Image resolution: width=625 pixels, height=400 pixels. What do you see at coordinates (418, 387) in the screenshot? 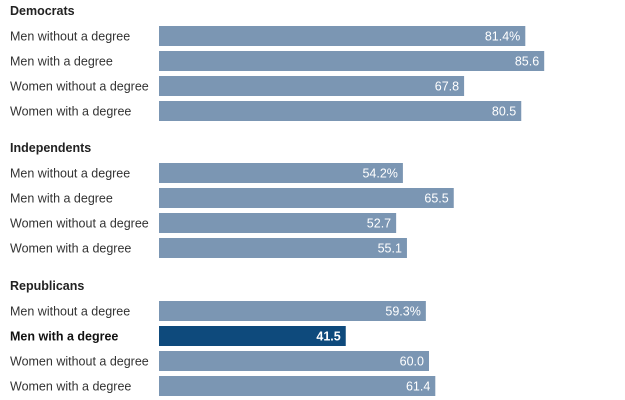
I see `value-label: 61.4` at bounding box center [418, 387].